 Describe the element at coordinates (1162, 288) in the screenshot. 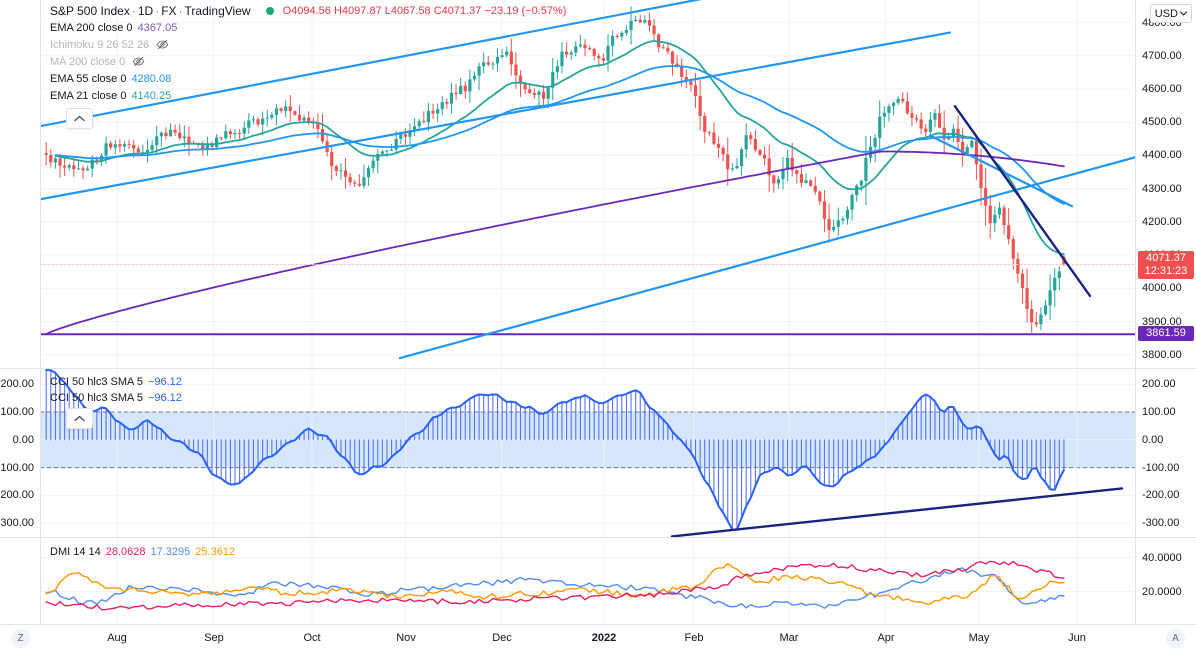

I see `price-tick-4000-00: 4000.00` at that location.